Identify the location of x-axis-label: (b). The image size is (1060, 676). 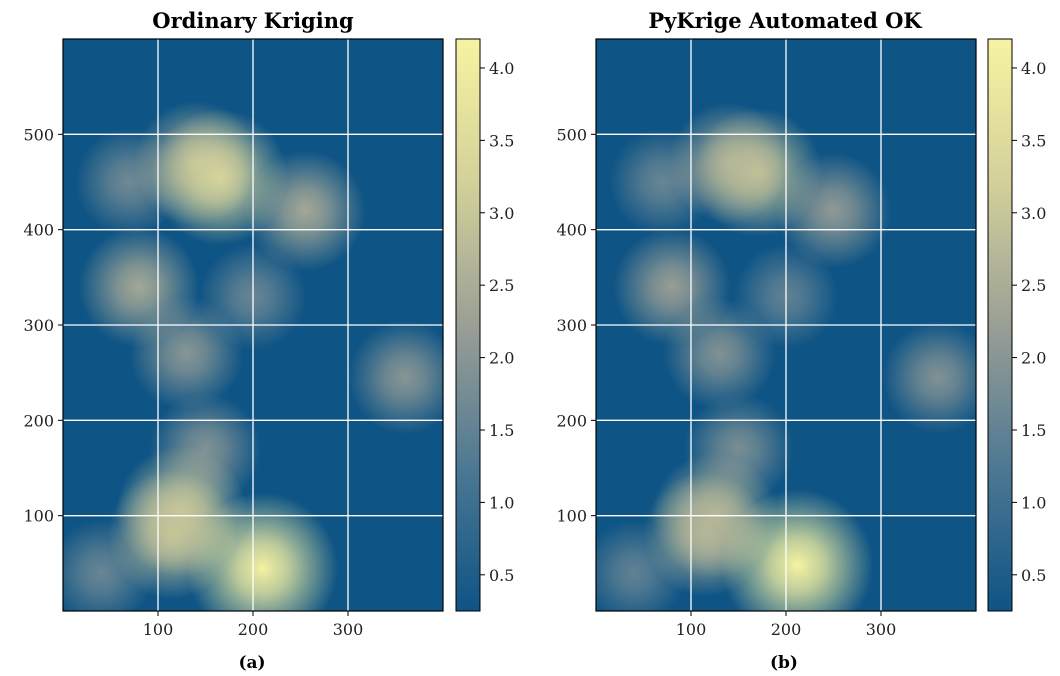
(784, 663).